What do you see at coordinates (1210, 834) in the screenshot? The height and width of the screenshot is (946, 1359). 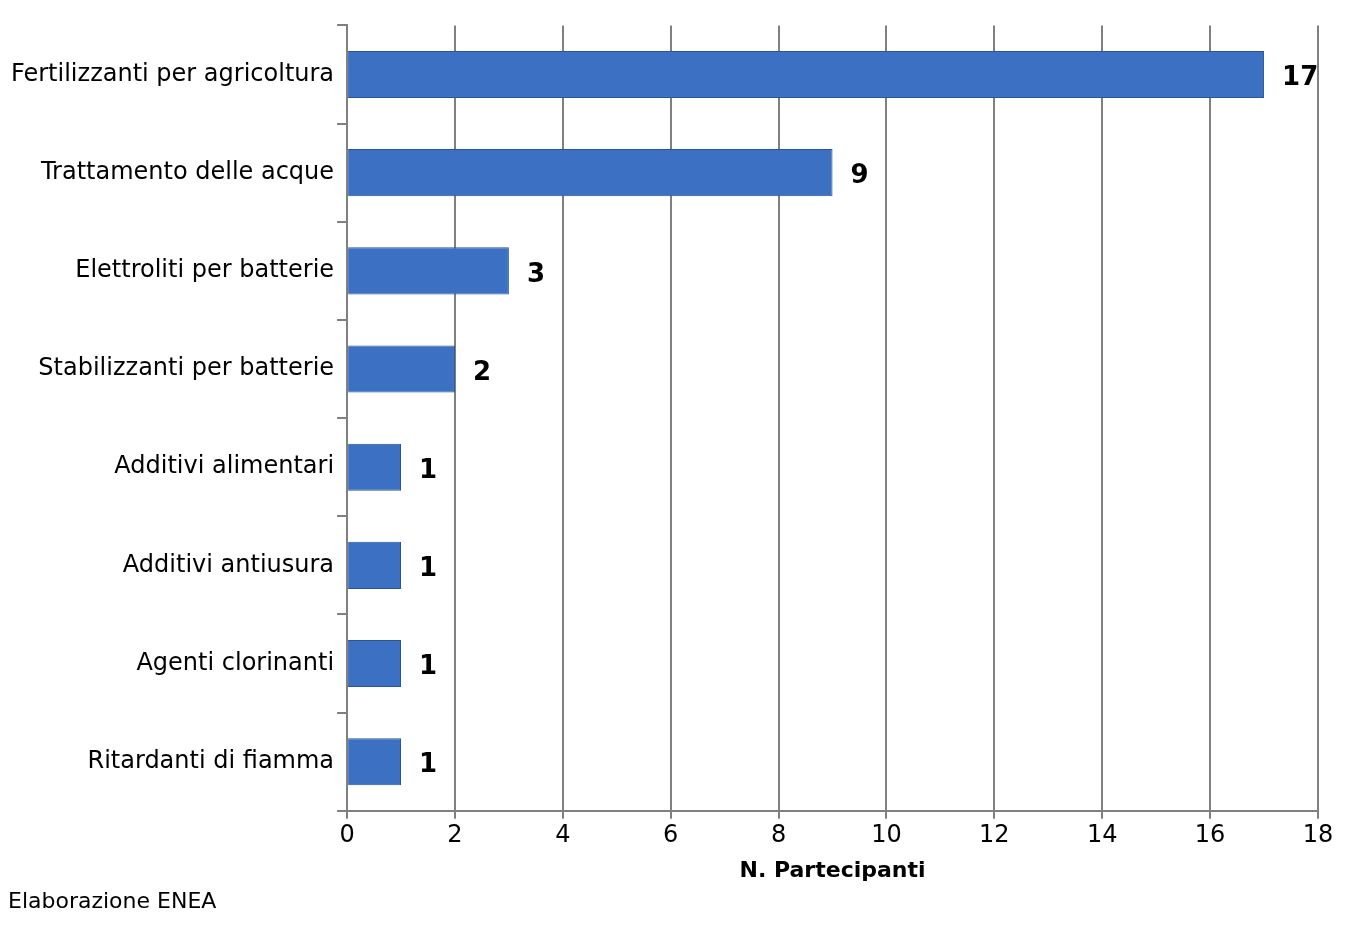 I see `x-tick-label: 16` at bounding box center [1210, 834].